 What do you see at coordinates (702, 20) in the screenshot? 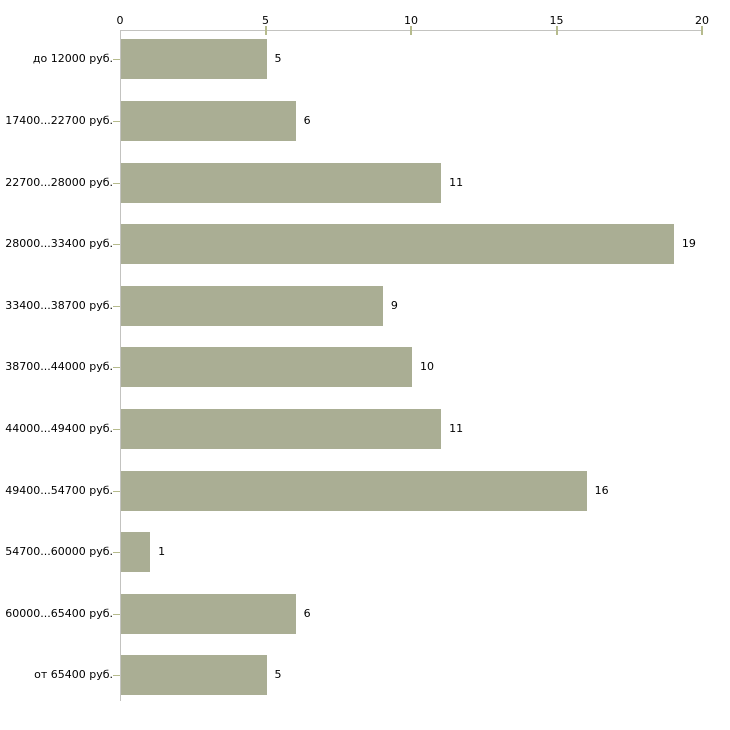
I see `x-axis-tick-label: 20` at bounding box center [702, 20].